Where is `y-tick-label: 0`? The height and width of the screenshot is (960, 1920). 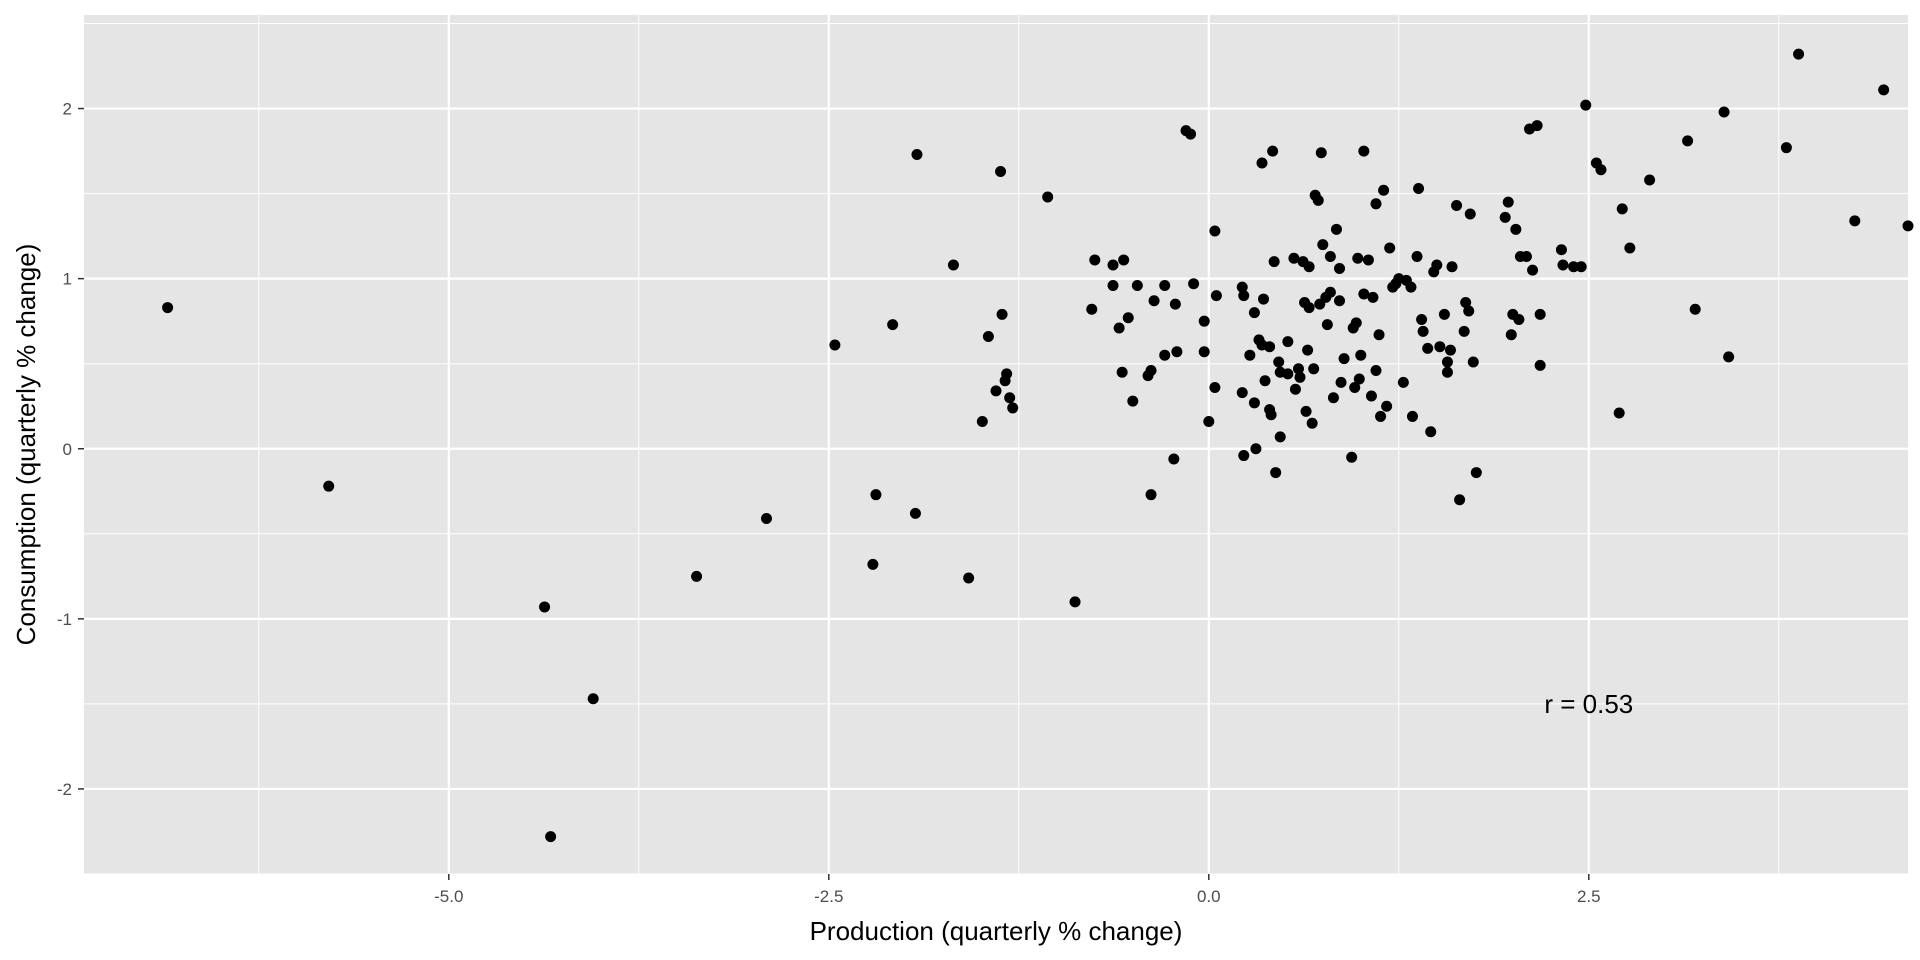
y-tick-label: 0 is located at coordinates (67, 449).